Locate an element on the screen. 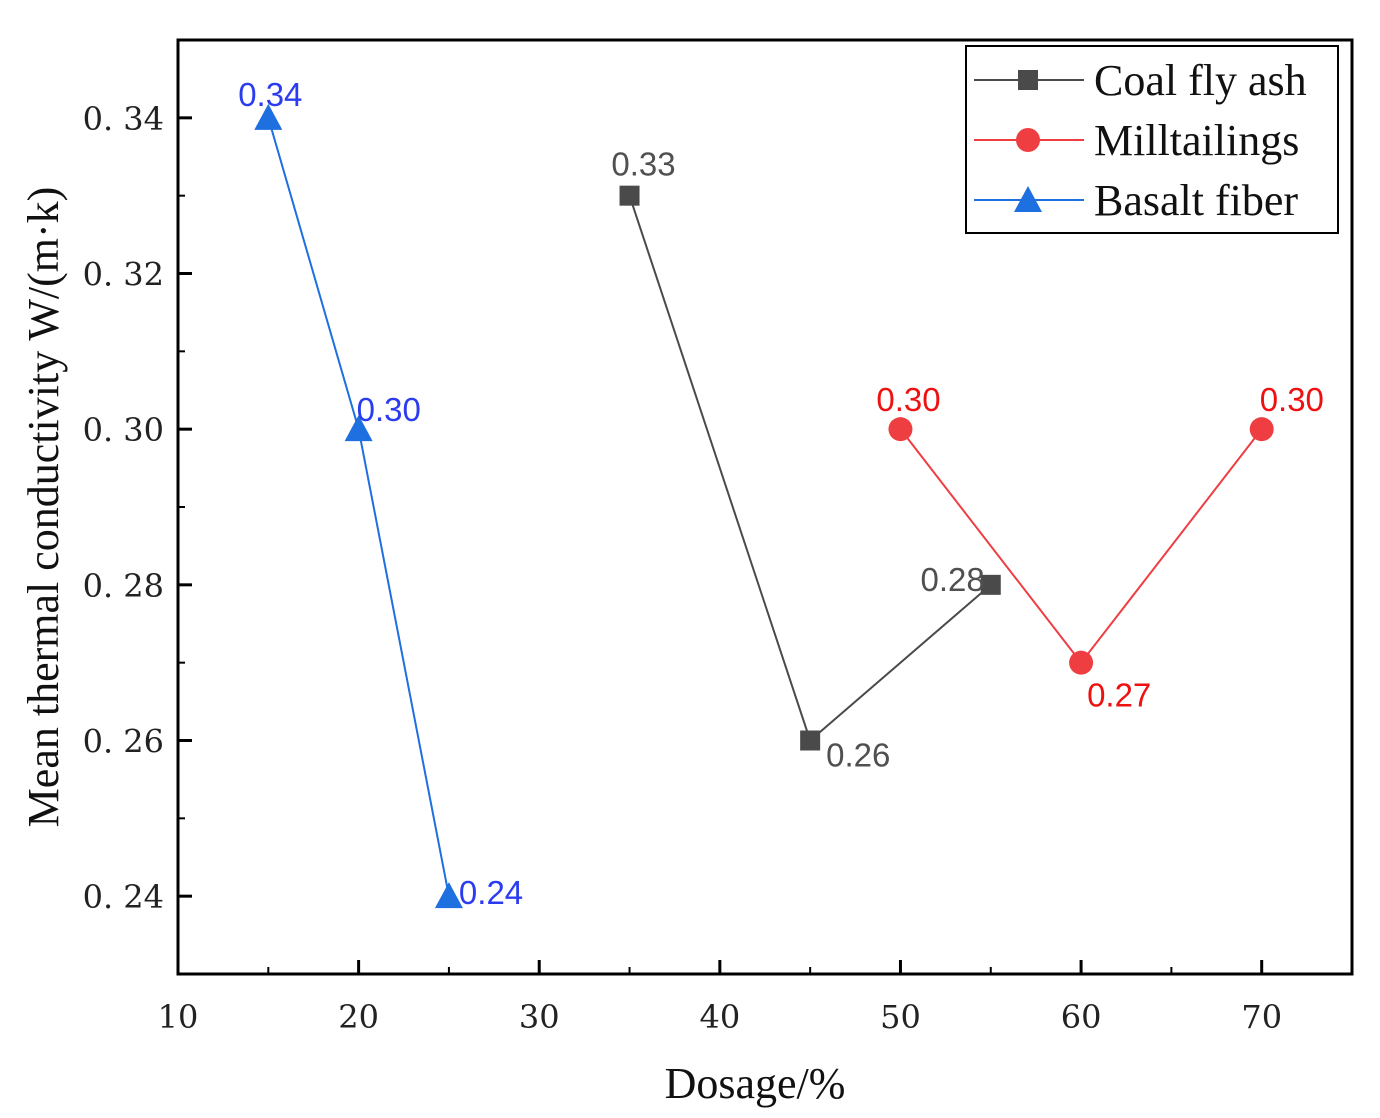  y-tick-label-0.34: 0. 34 is located at coordinates (123, 119).